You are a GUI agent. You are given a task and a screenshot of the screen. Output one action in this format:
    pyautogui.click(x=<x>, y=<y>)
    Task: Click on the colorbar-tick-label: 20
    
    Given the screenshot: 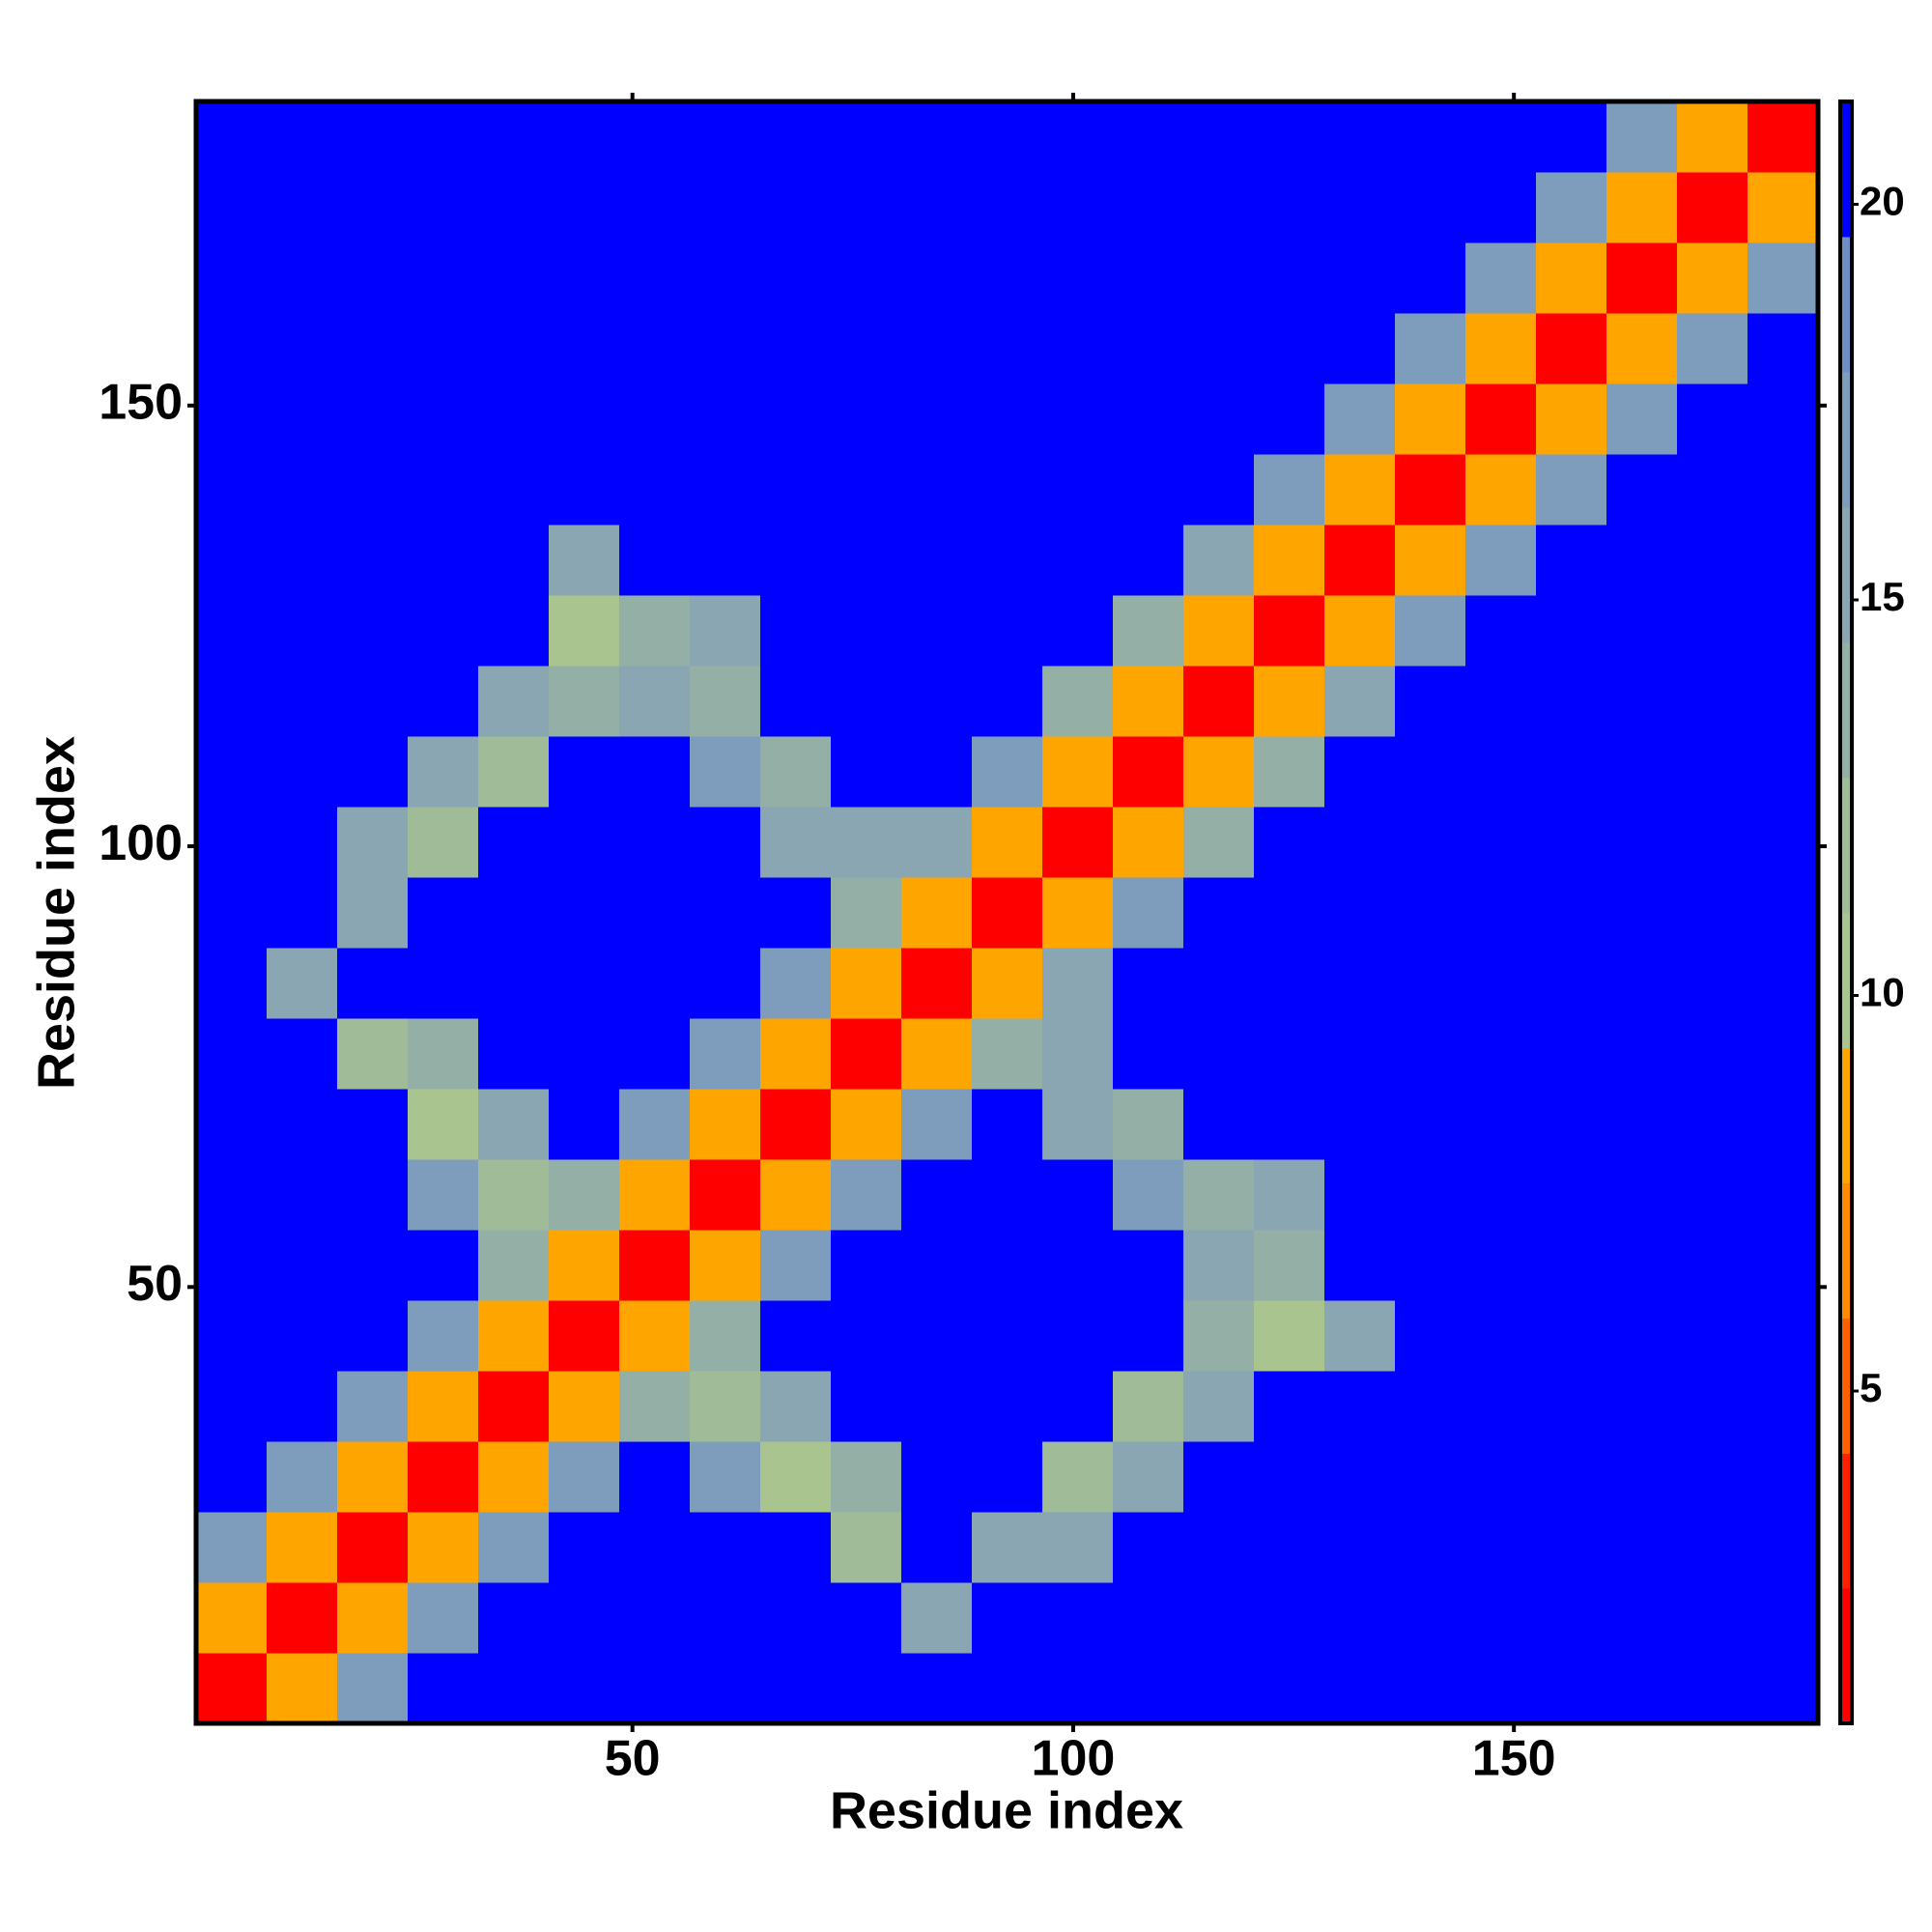 What is the action you would take?
    pyautogui.click(x=1882, y=201)
    